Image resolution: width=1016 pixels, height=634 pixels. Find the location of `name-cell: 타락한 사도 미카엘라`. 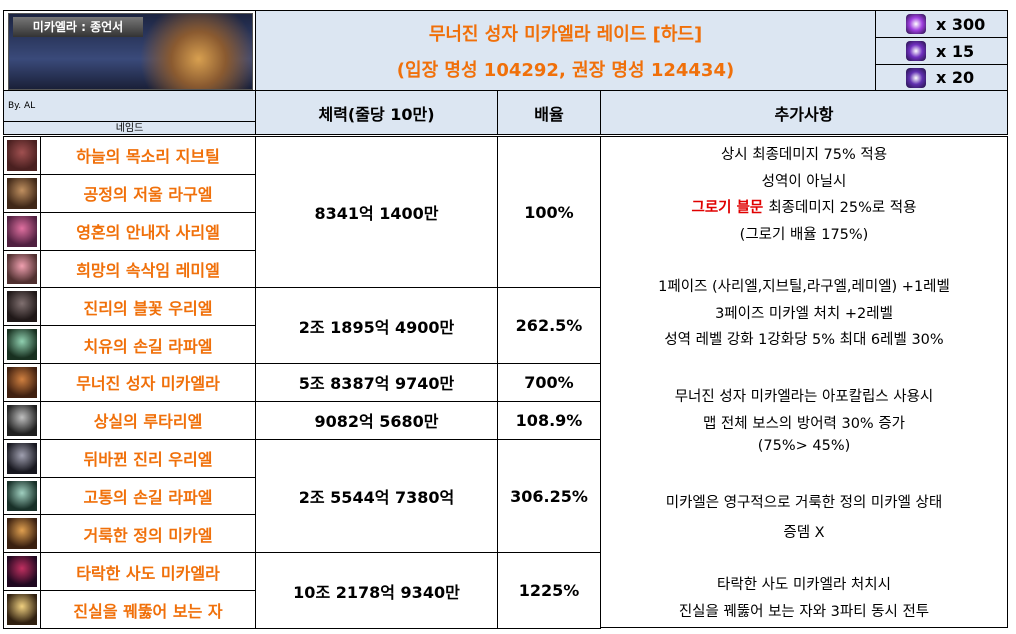

name-cell: 타락한 사도 미카엘라 is located at coordinates (148, 572).